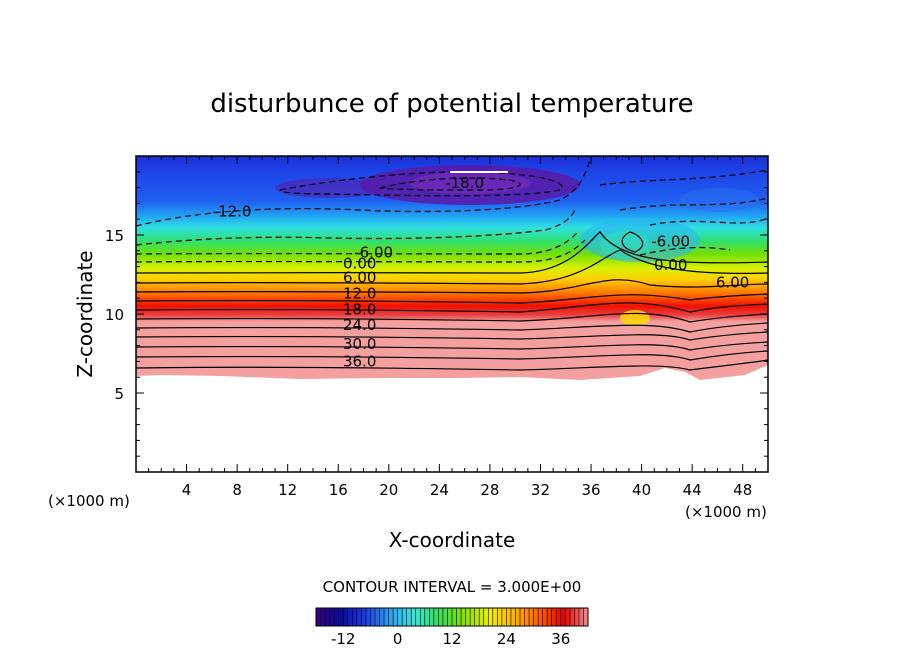 The image size is (904, 654). Describe the element at coordinates (398, 639) in the screenshot. I see `colorbar-tick-label: 0` at that location.